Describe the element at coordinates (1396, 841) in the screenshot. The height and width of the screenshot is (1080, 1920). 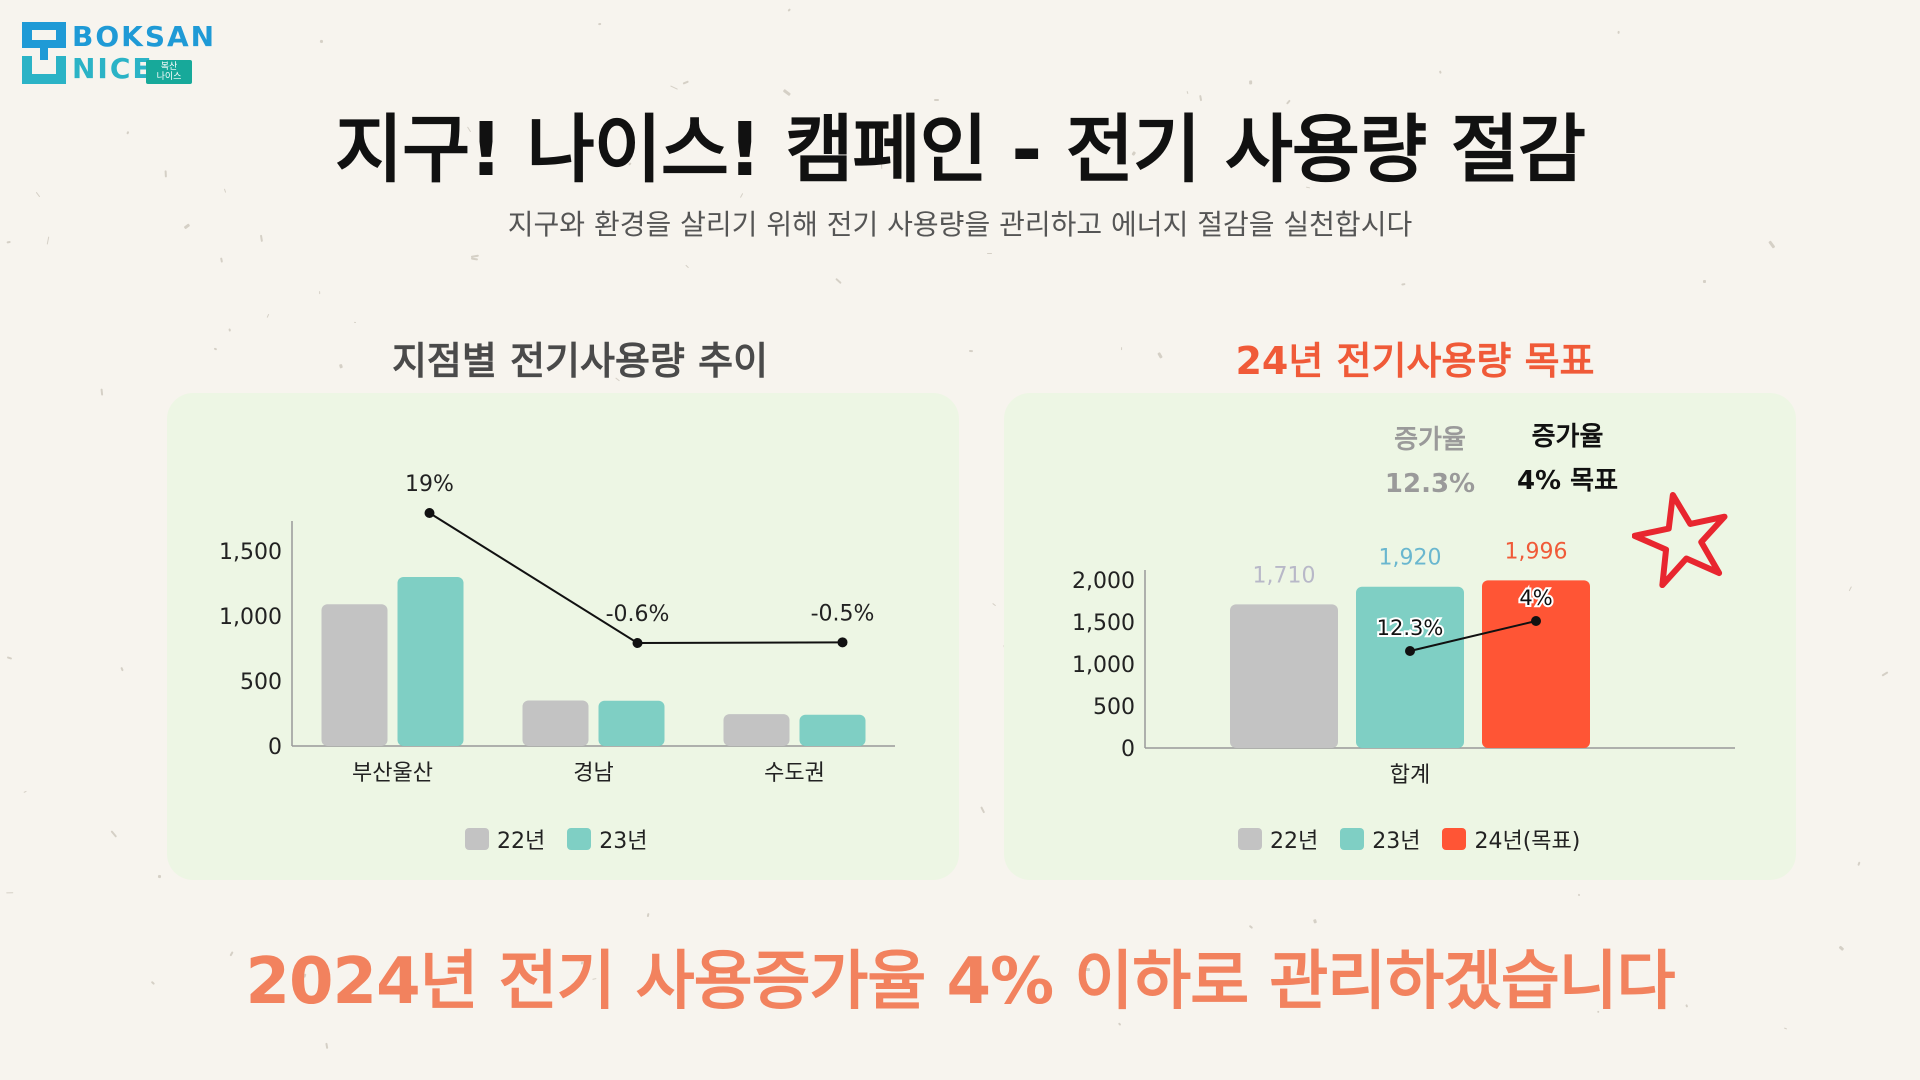
I see `legend-label-r23: 23년` at that location.